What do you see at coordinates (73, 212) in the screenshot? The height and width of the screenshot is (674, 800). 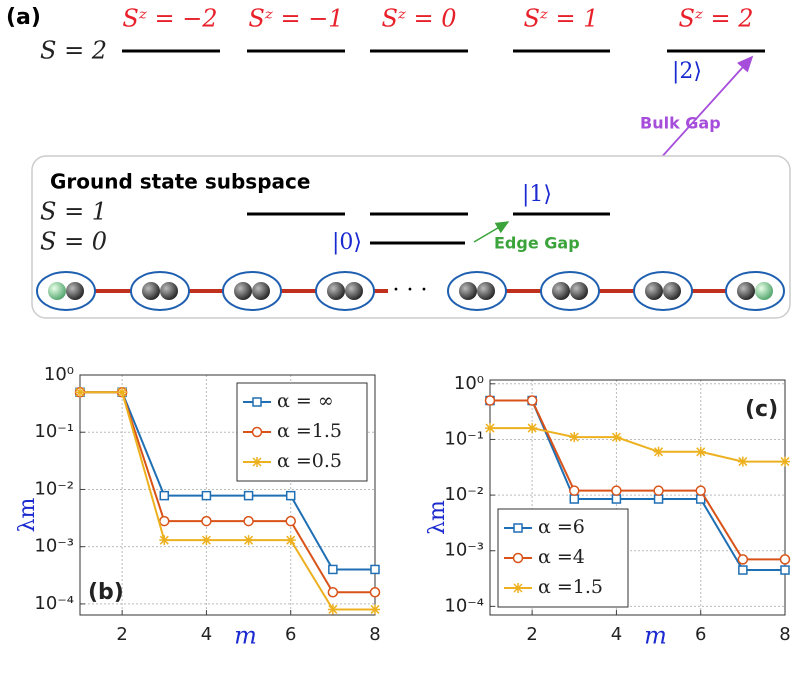 I see `s-label: S = 1` at bounding box center [73, 212].